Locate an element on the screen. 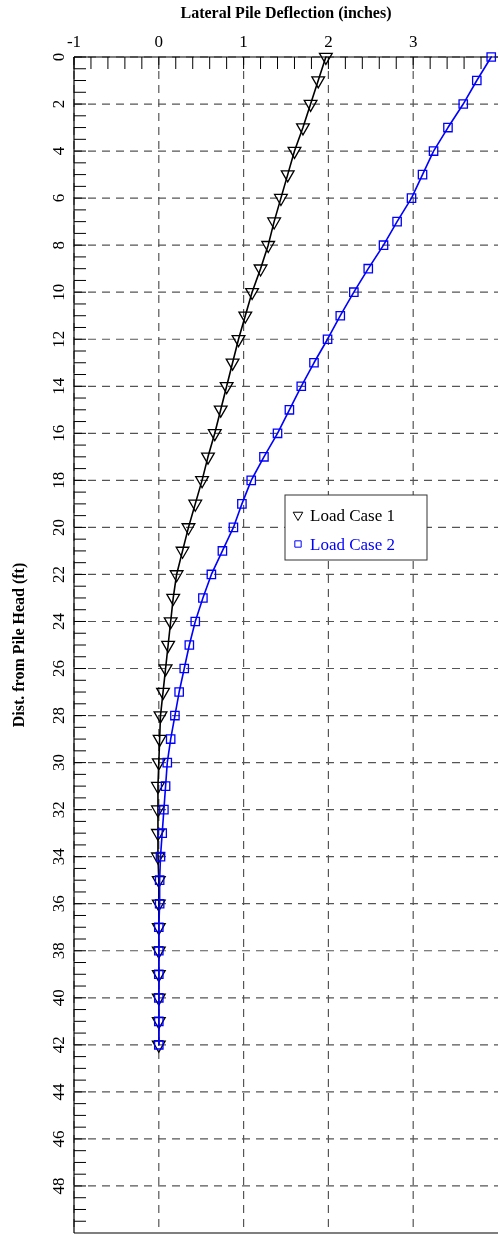 This screenshot has width=499, height=1236. legend-label: Load Case 1 is located at coordinates (352, 515).